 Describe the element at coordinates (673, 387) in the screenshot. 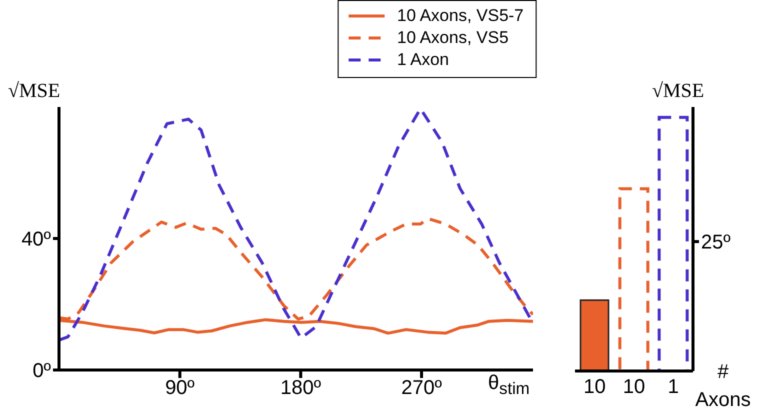

I see `x-tick-label: 1` at that location.